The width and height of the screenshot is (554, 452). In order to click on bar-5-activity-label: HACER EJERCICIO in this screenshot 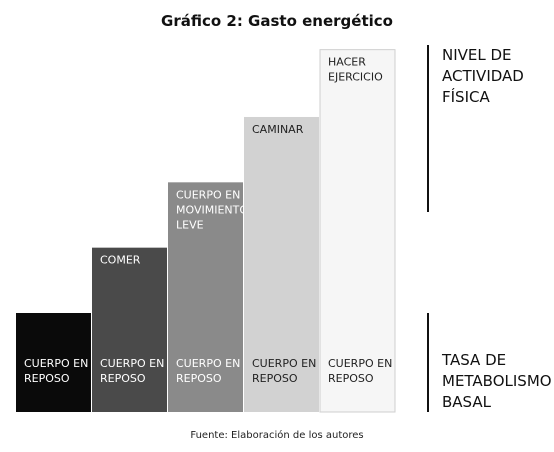, I will do `click(355, 70)`.